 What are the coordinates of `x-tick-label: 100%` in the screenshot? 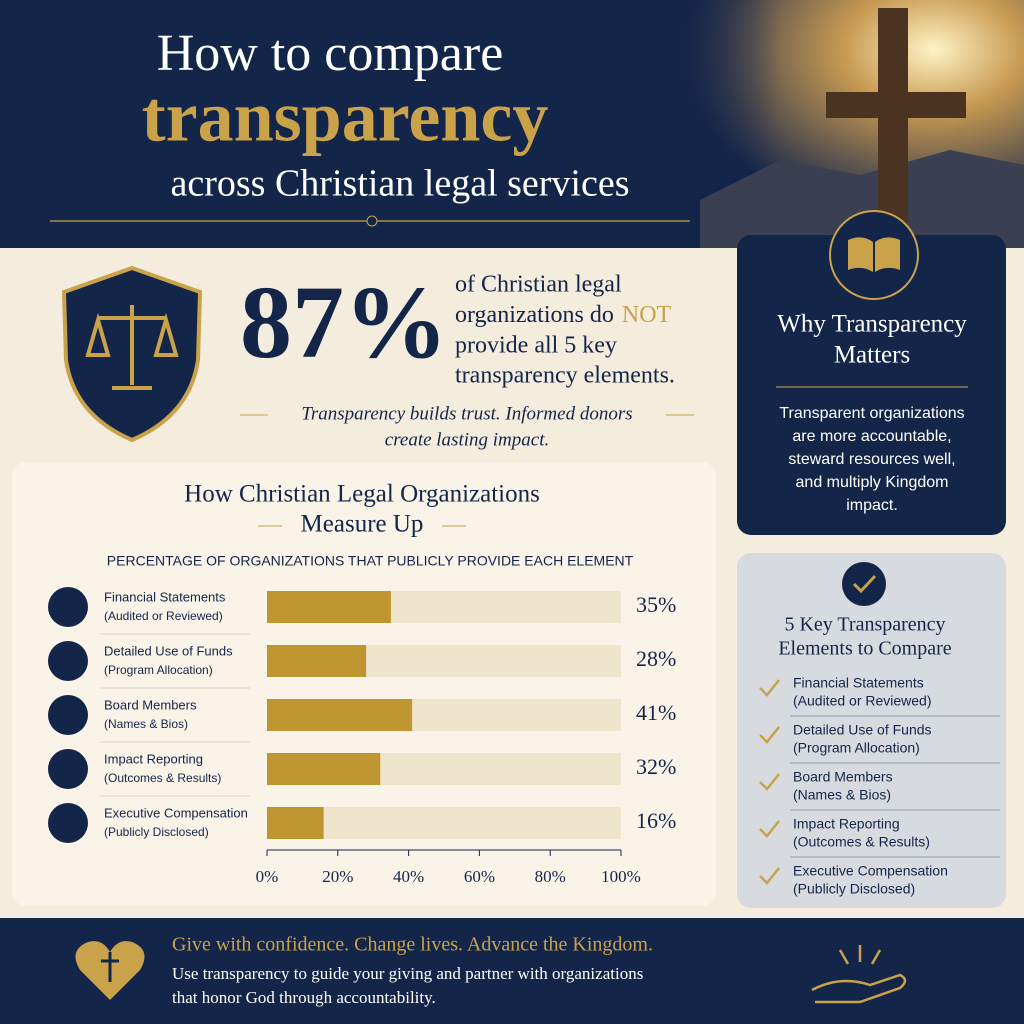 It's located at (621, 876).